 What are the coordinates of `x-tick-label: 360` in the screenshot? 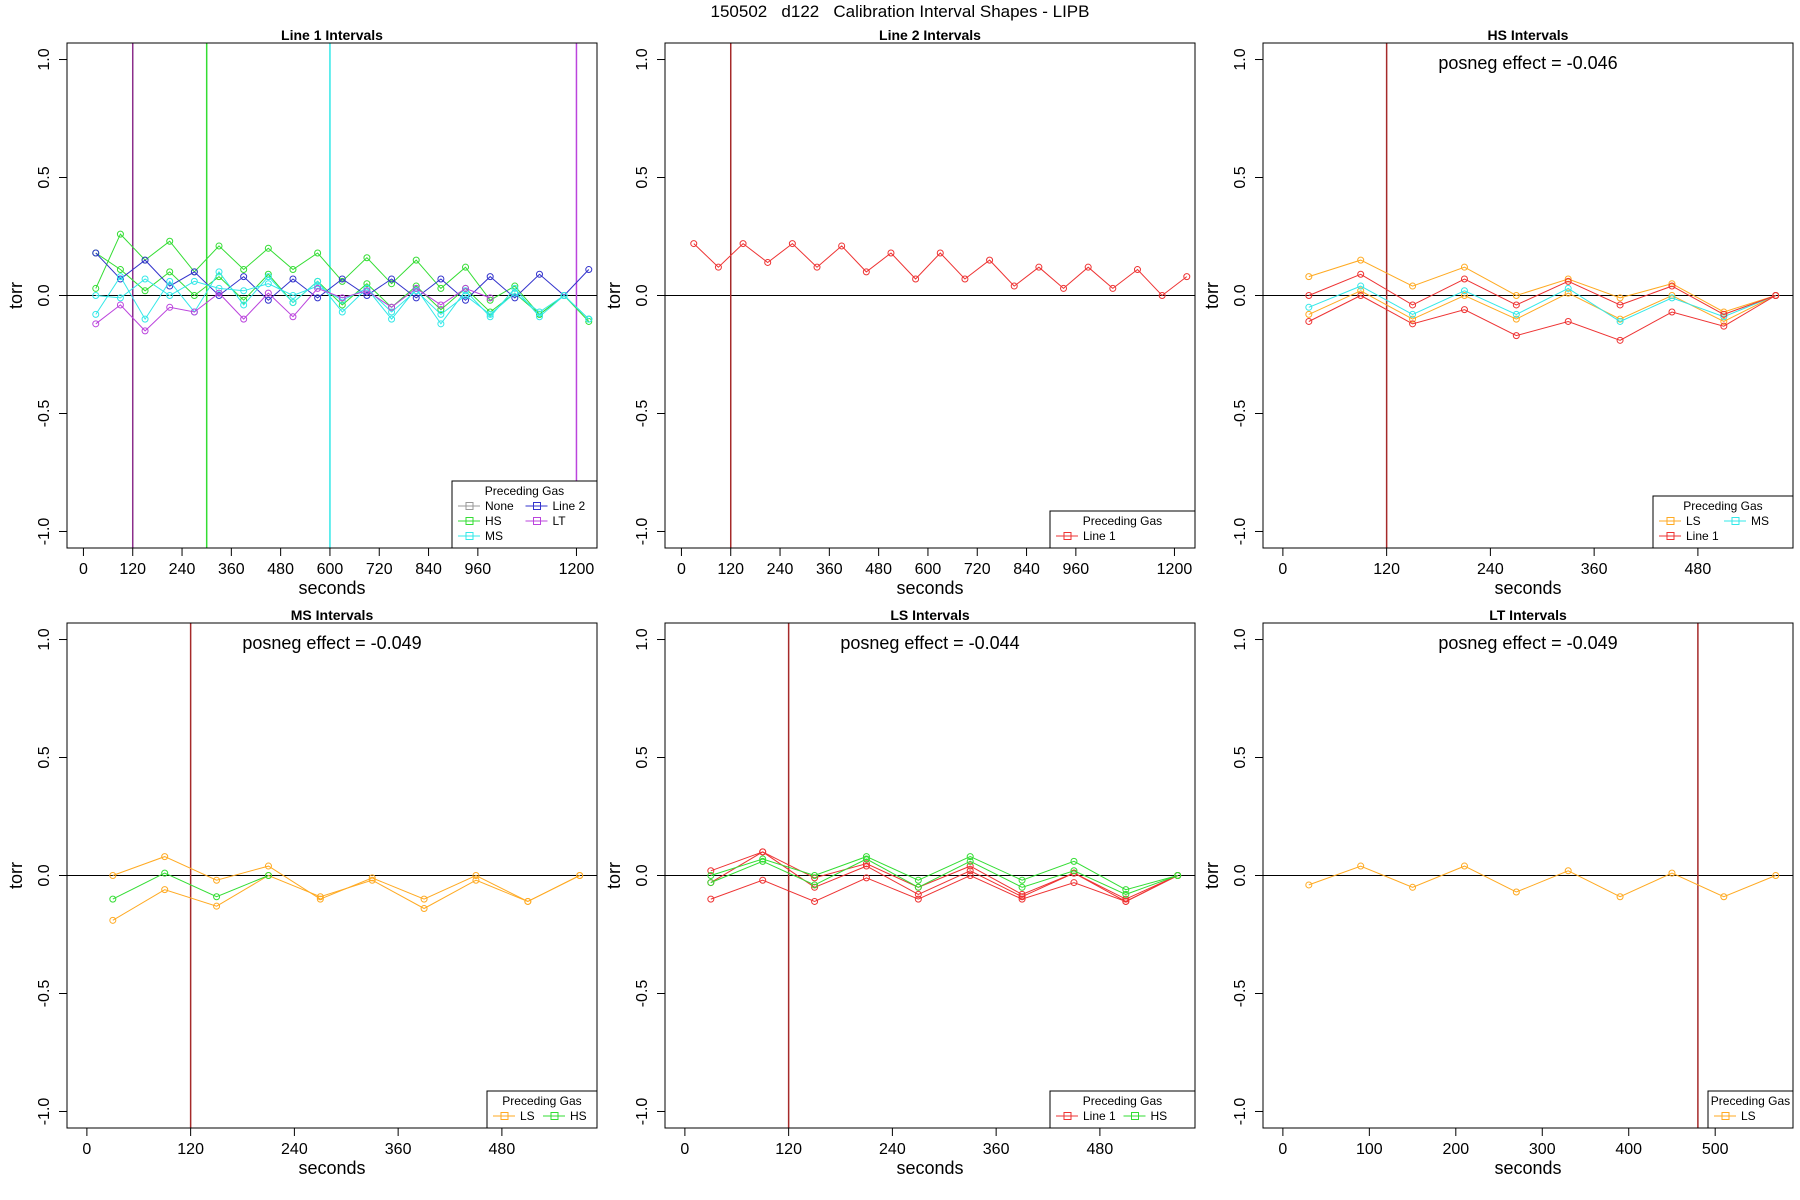 It's located at (398, 1149).